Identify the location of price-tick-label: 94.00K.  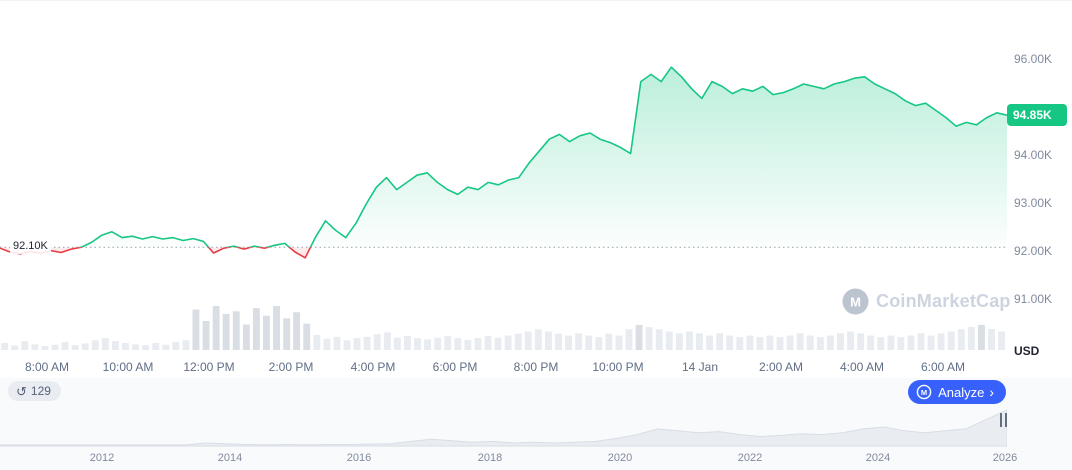
(1033, 155).